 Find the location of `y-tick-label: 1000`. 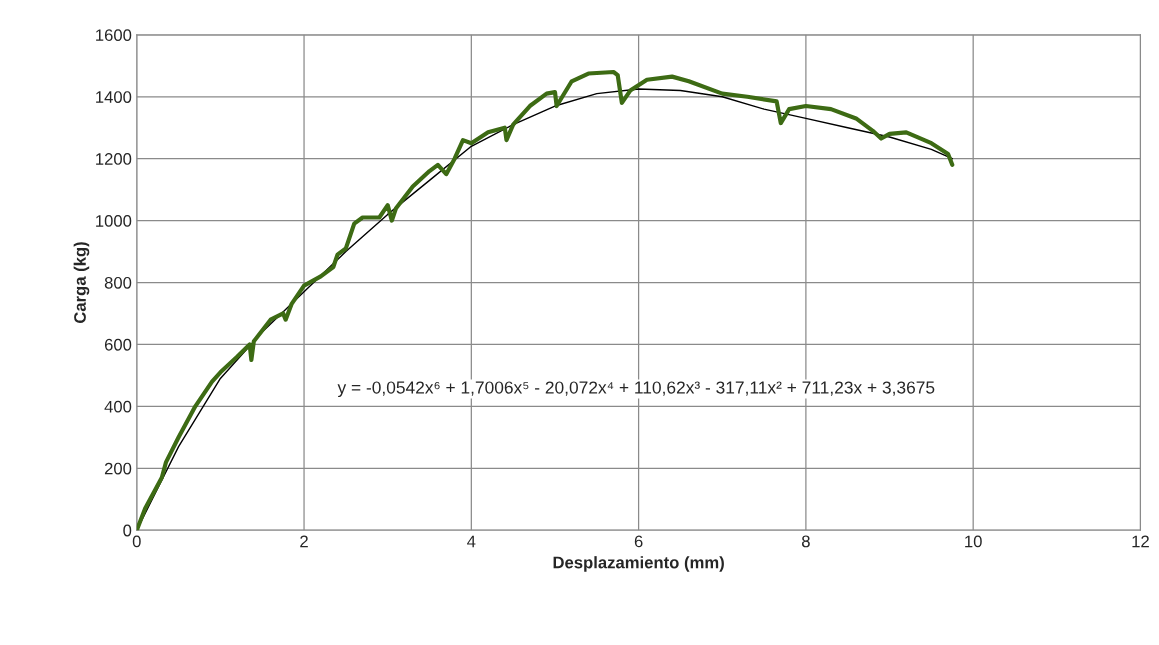

y-tick-label: 1000 is located at coordinates (114, 220).